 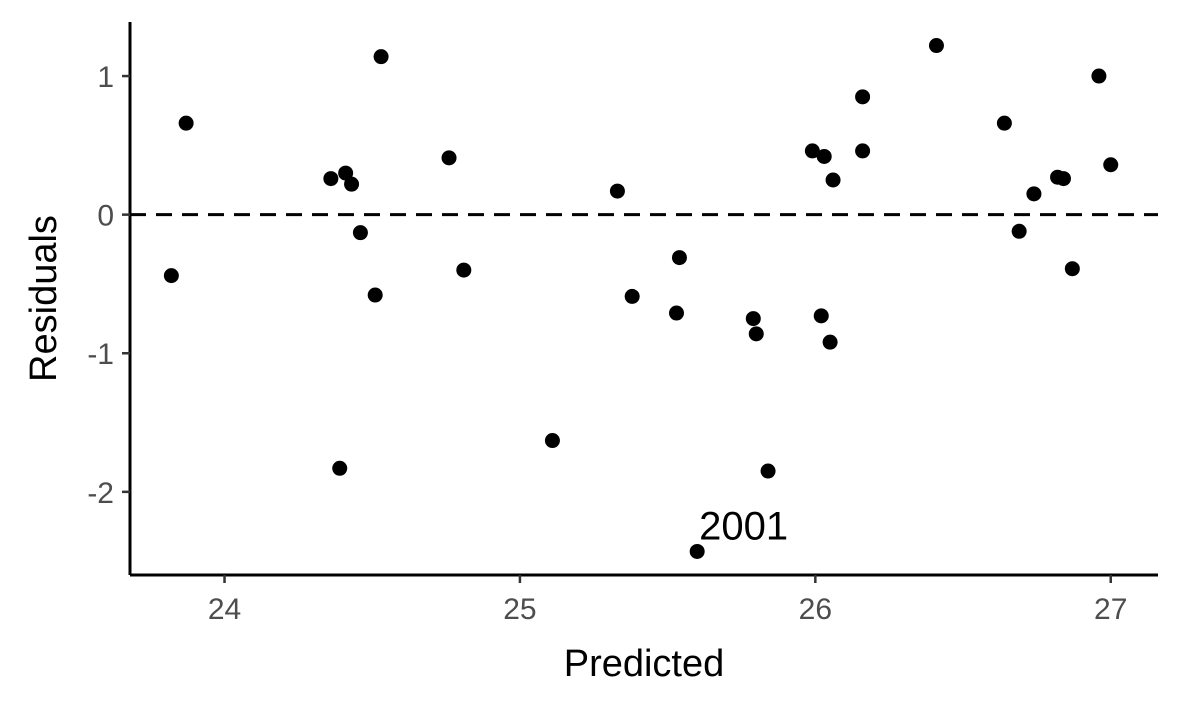 I want to click on y-axis-title: Residuals, so click(x=44, y=298).